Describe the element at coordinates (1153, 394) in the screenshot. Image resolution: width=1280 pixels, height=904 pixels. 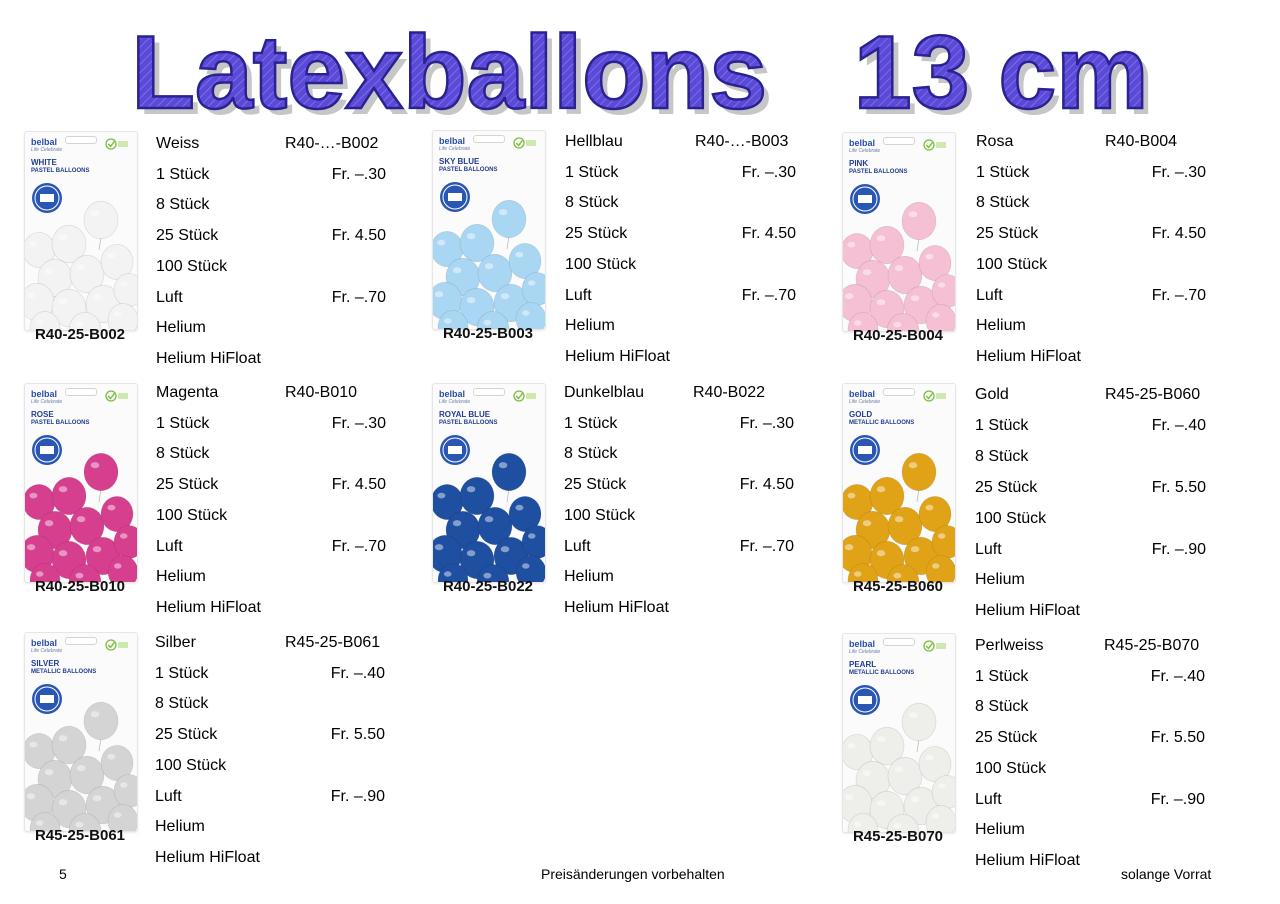
I see `product-code: R45-25-B060` at that location.